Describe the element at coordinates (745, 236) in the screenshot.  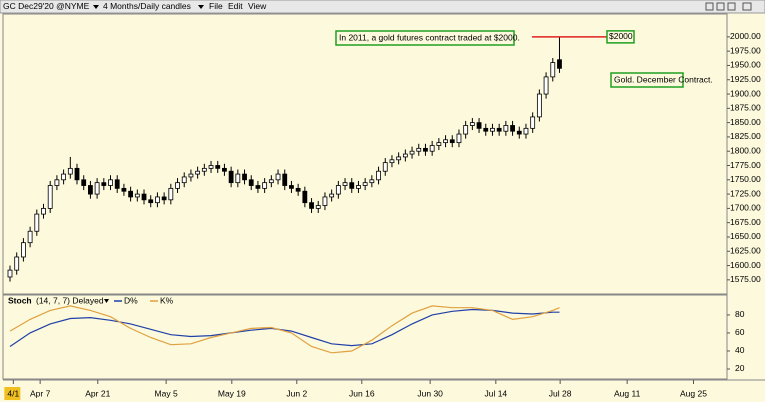
I see `y-tick-label: 1650.00` at that location.